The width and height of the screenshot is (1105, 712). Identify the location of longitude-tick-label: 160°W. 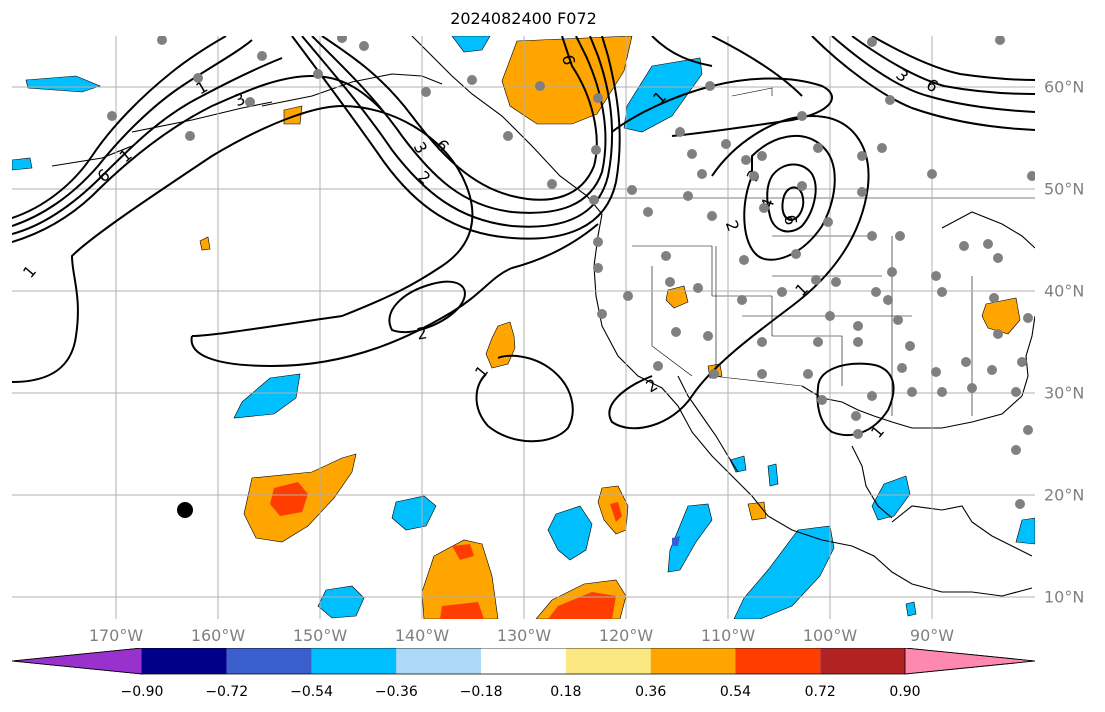
(218, 635).